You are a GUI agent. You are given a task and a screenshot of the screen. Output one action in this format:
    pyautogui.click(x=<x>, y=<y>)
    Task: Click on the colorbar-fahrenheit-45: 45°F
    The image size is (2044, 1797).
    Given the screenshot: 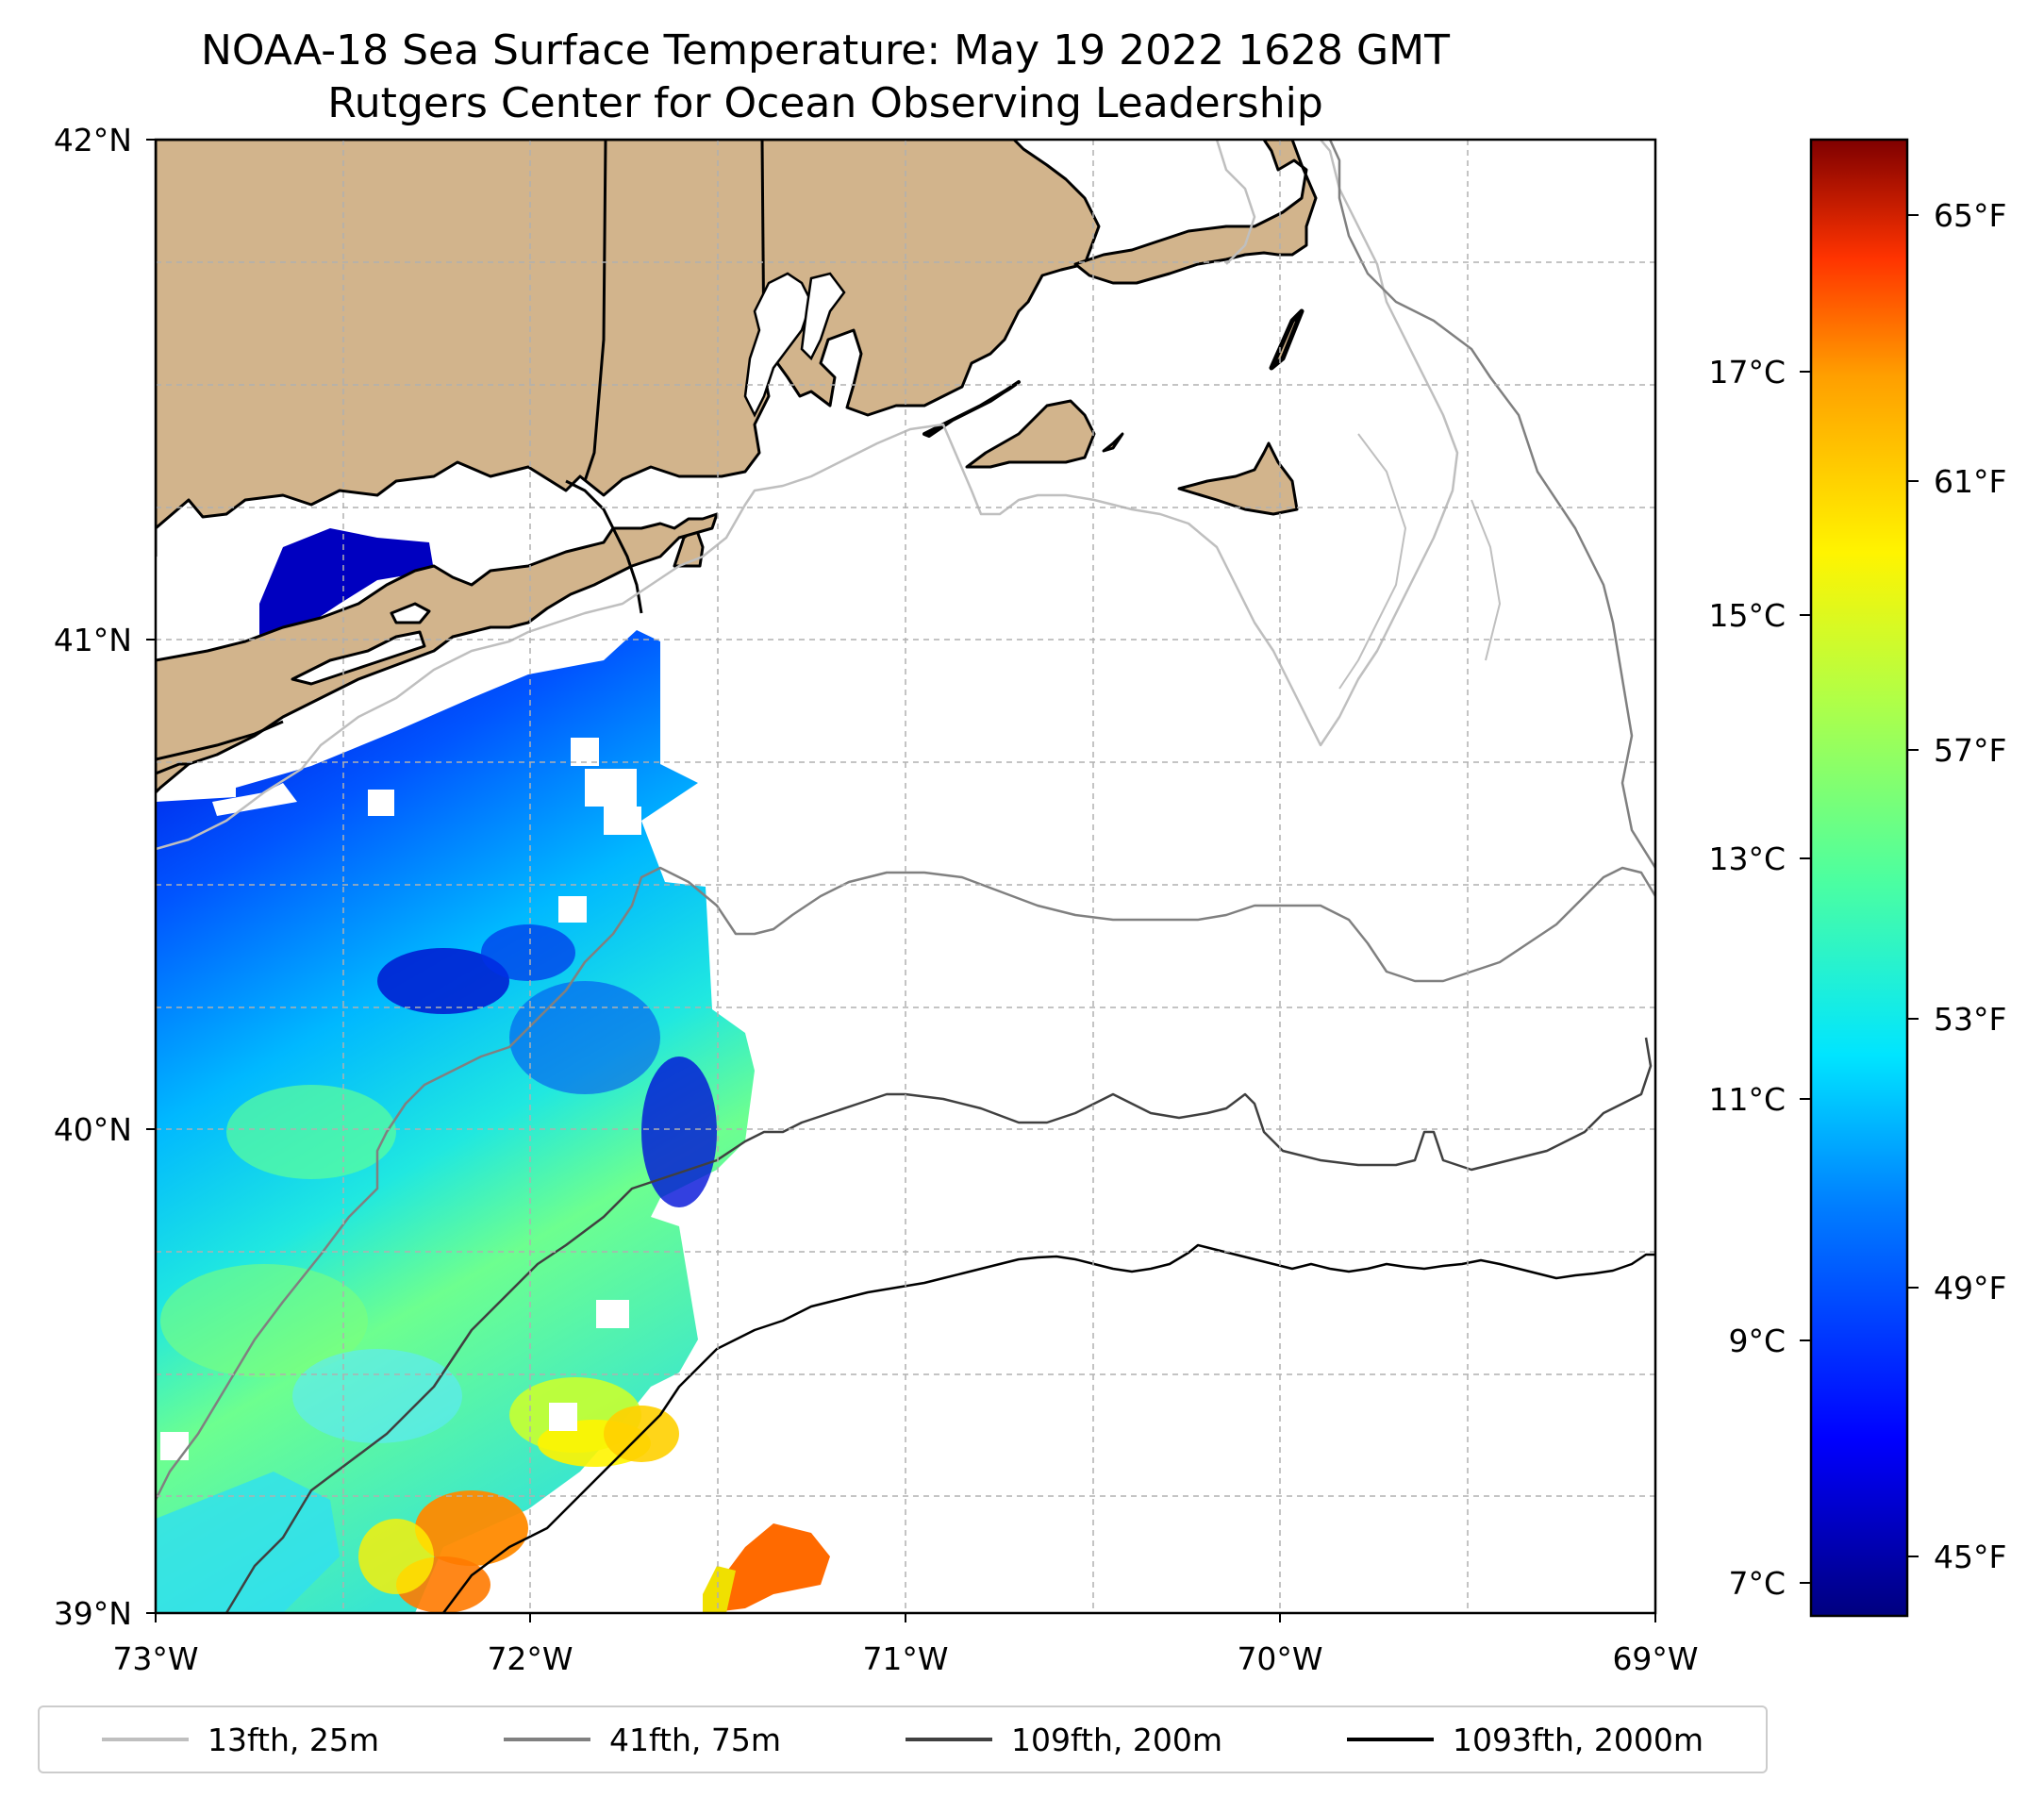 What is the action you would take?
    pyautogui.click(x=1970, y=1557)
    